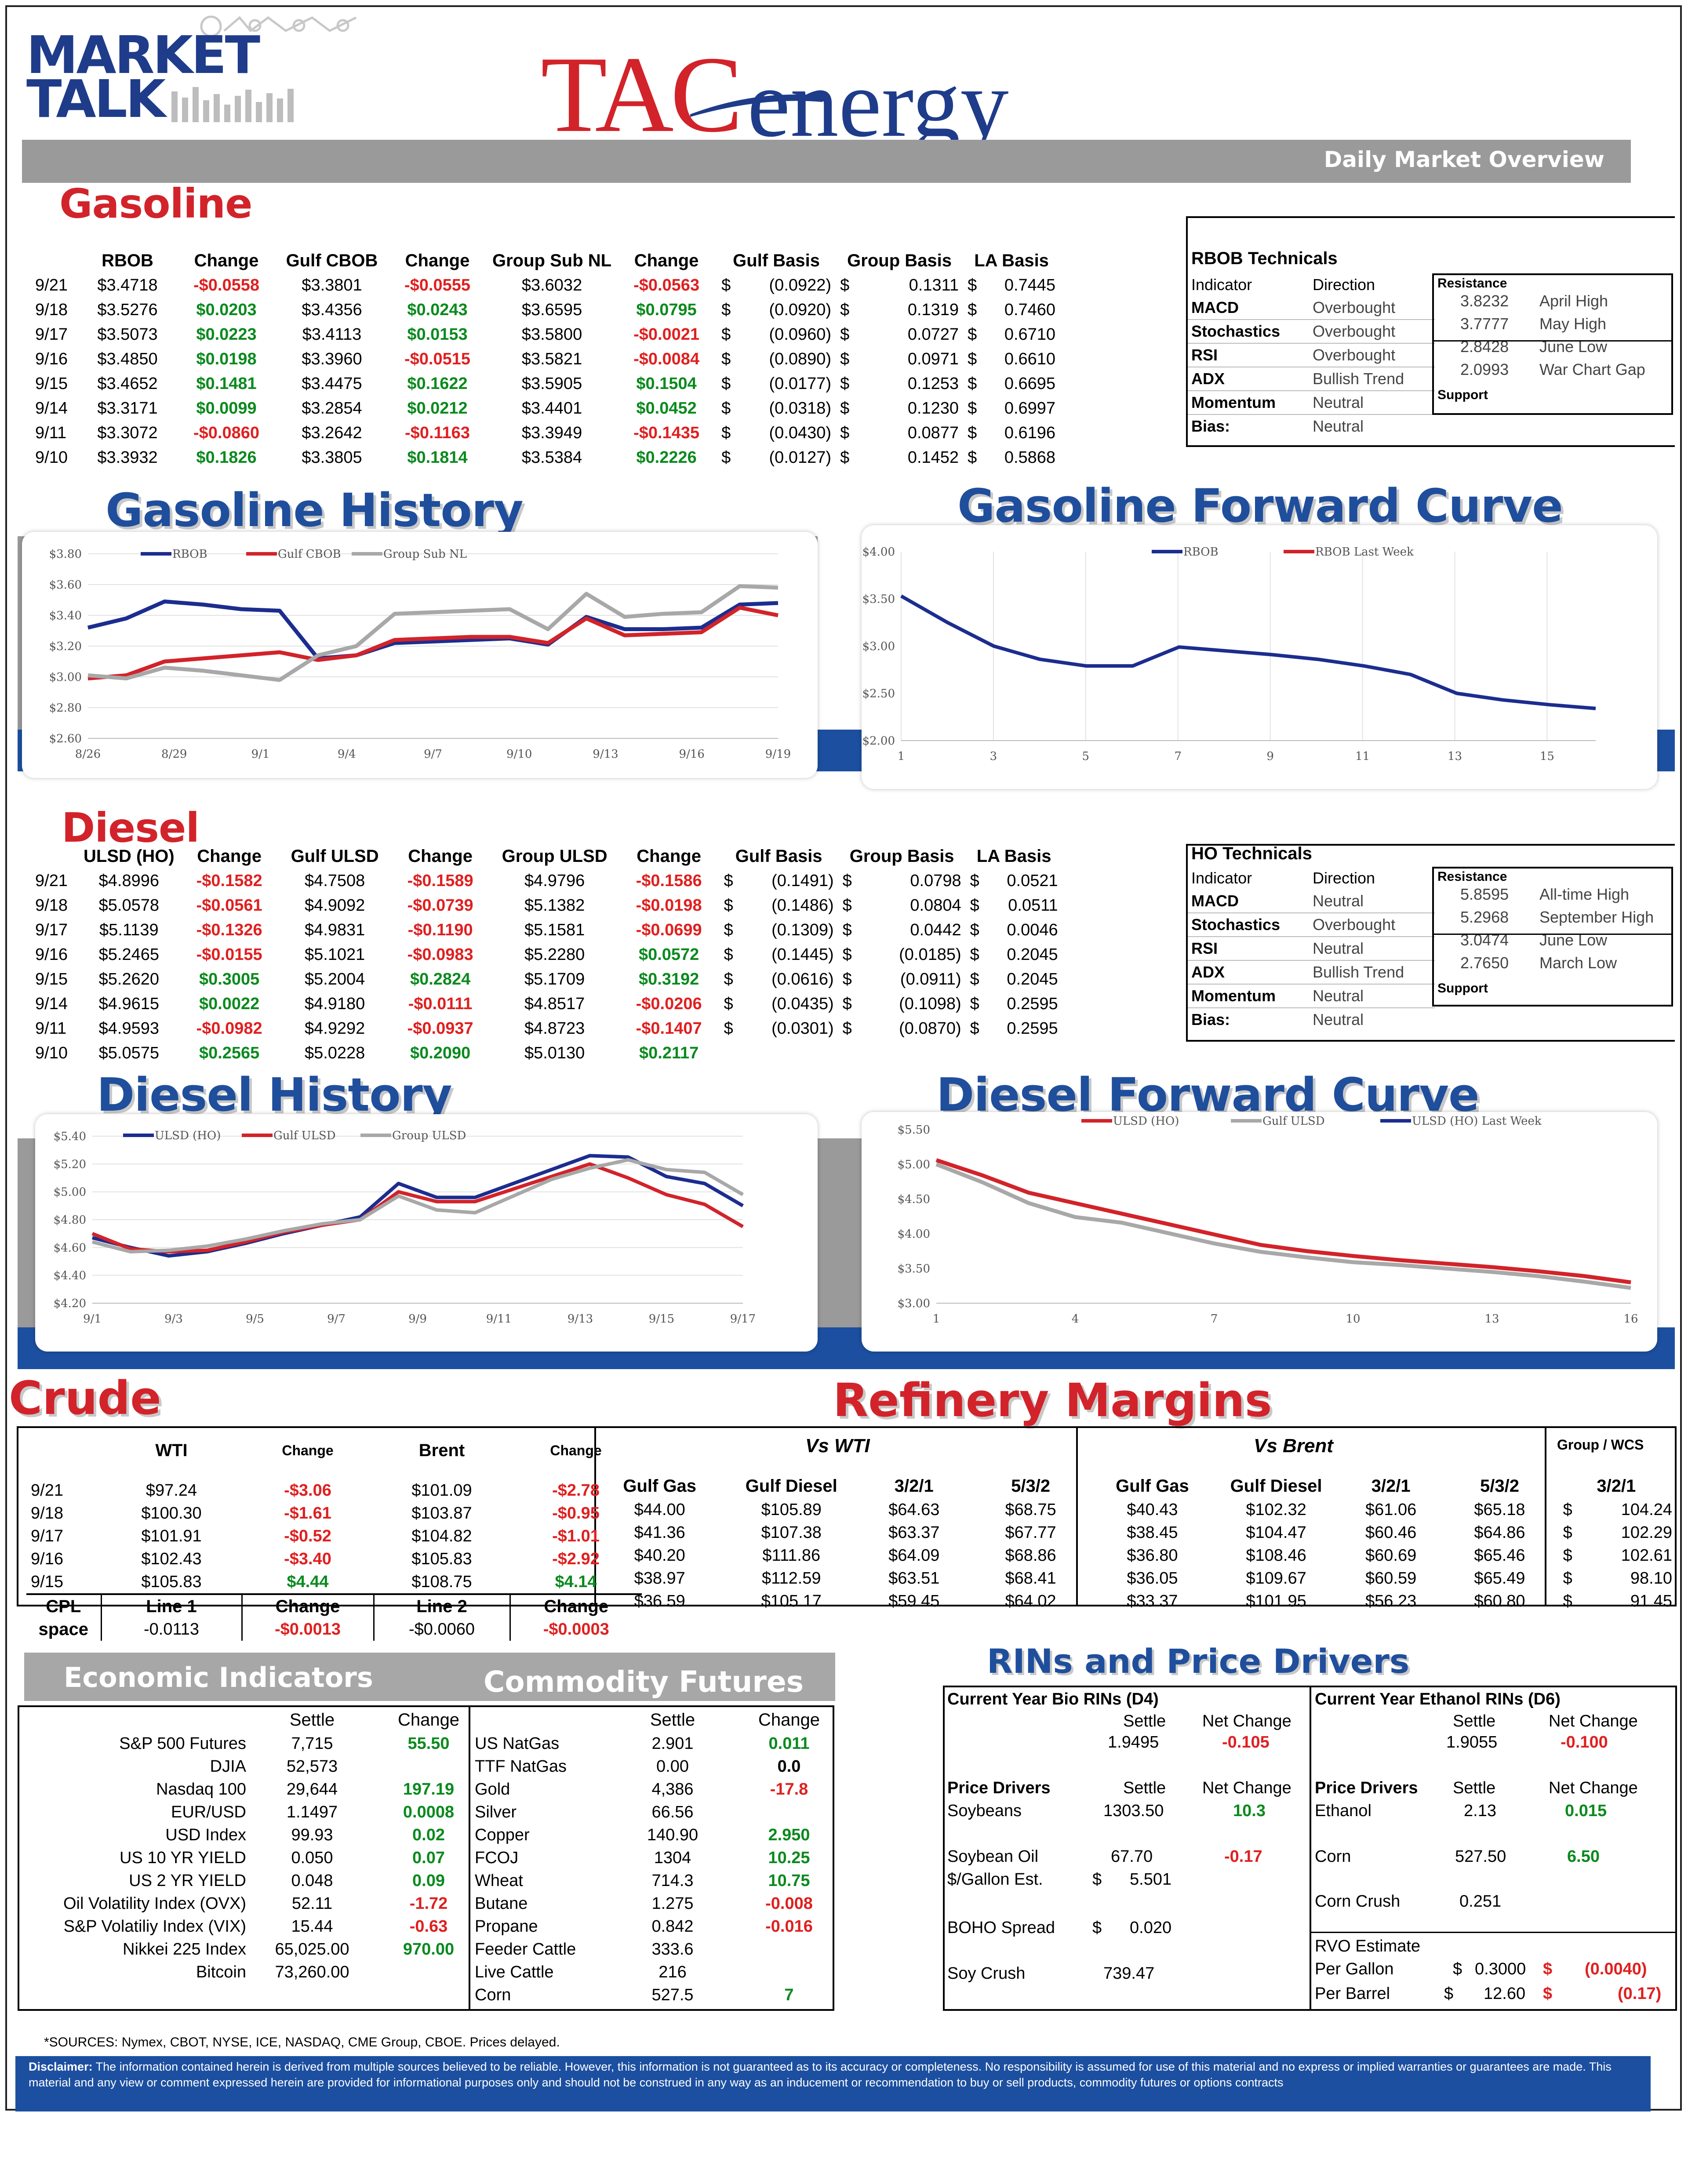  I want to click on basis-value: (0.0920), so click(800, 310).